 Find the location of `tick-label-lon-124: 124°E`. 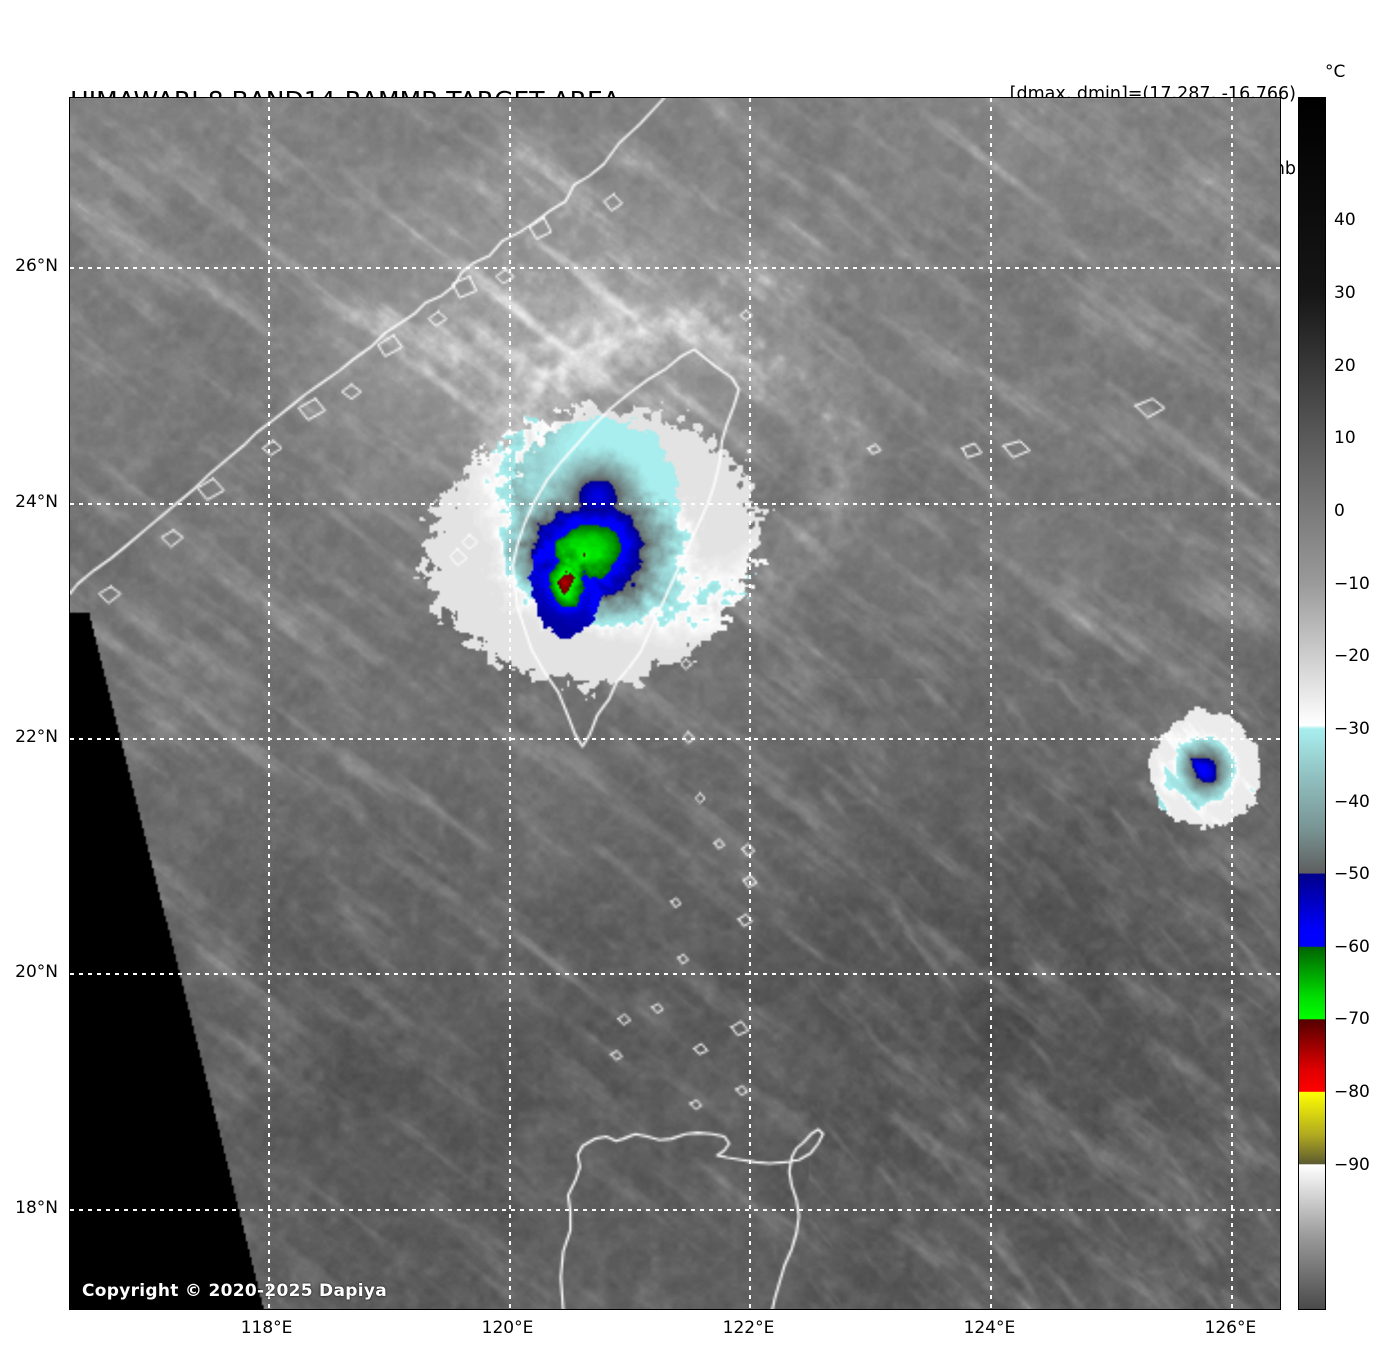

tick-label-lon-124: 124°E is located at coordinates (989, 1328).